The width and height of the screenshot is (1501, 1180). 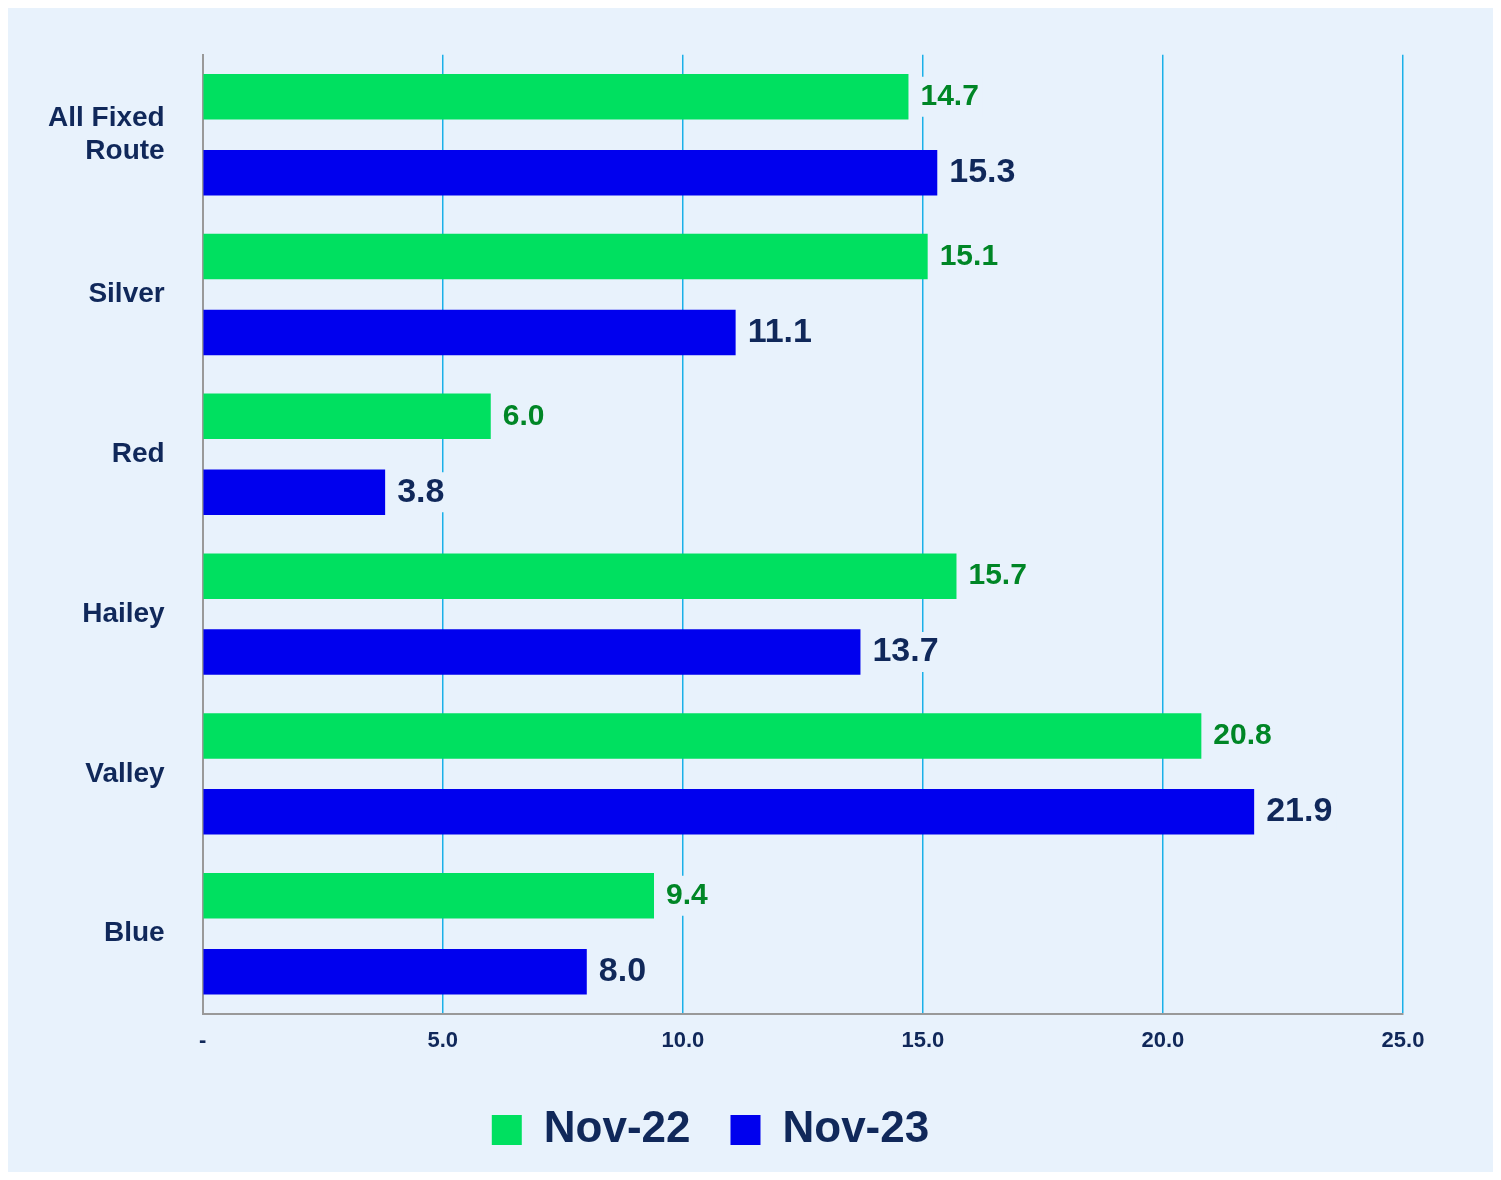 What do you see at coordinates (905, 649) in the screenshot?
I see `data-label: 13.7` at bounding box center [905, 649].